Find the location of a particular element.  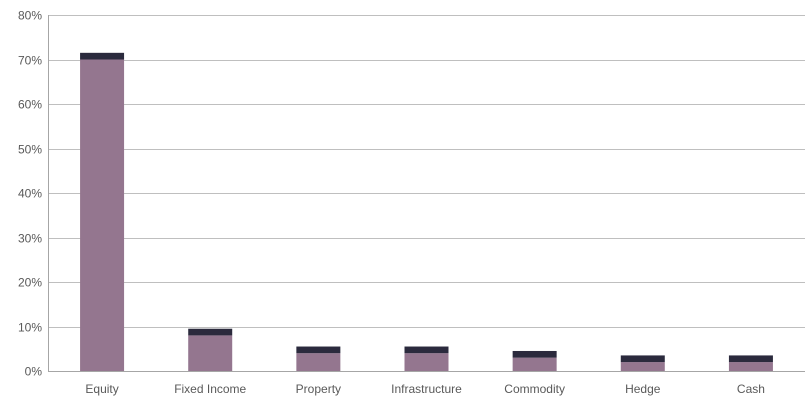

bar-hedge is located at coordinates (642, 366).